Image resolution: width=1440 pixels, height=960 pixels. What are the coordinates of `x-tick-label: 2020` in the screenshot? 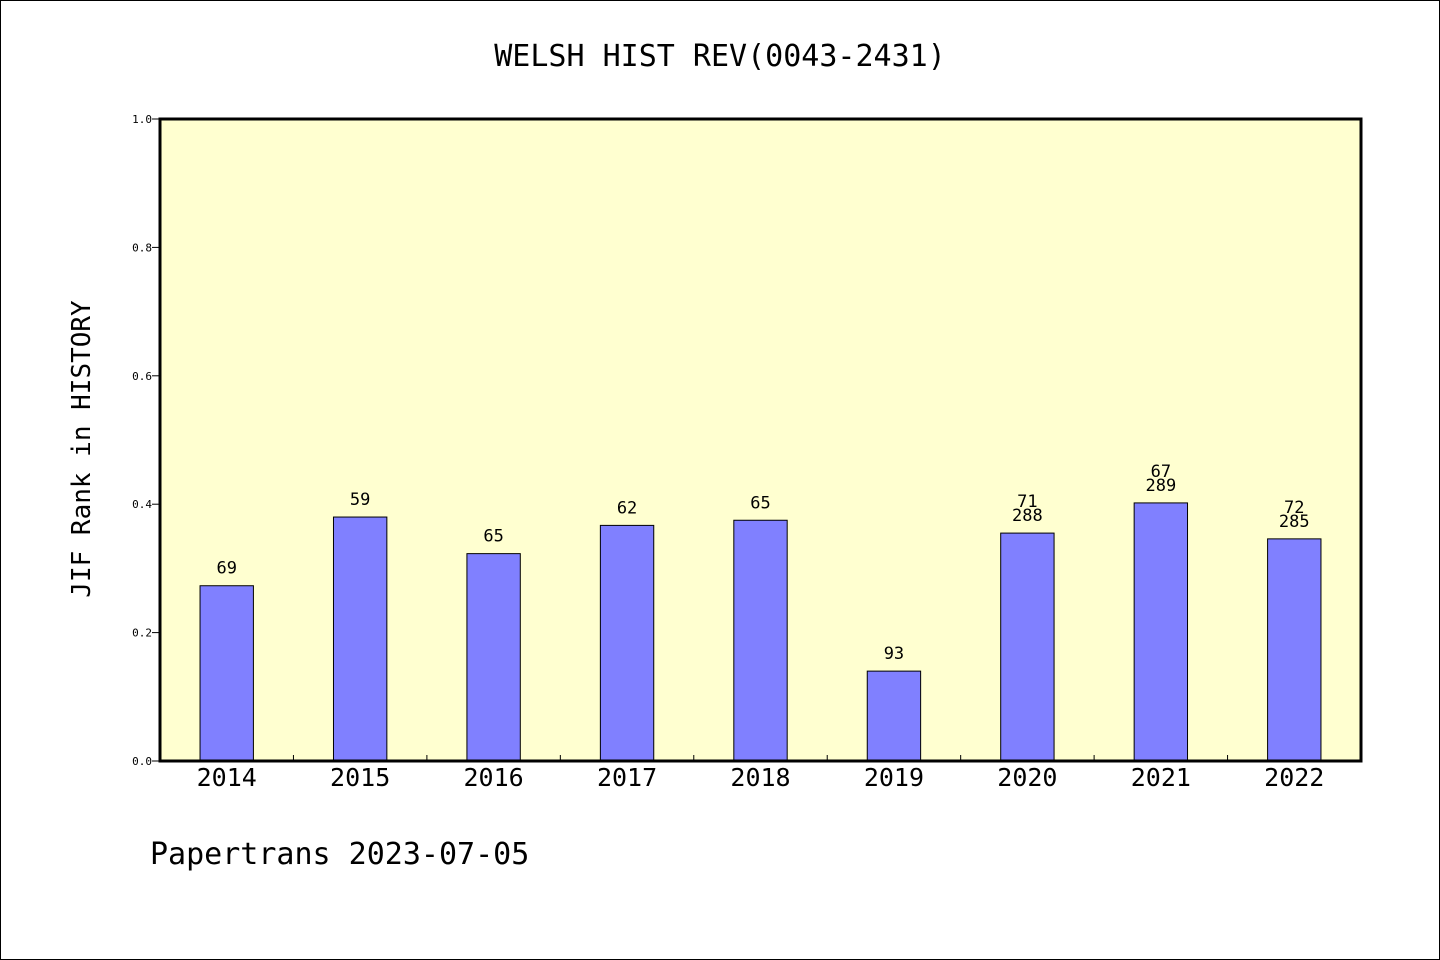 It's located at (1027, 777).